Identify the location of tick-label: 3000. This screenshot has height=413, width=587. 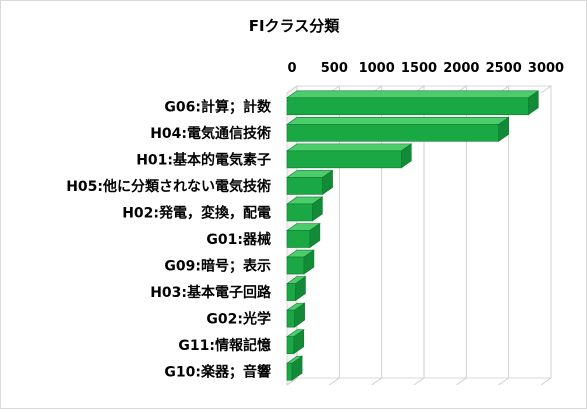
(546, 68).